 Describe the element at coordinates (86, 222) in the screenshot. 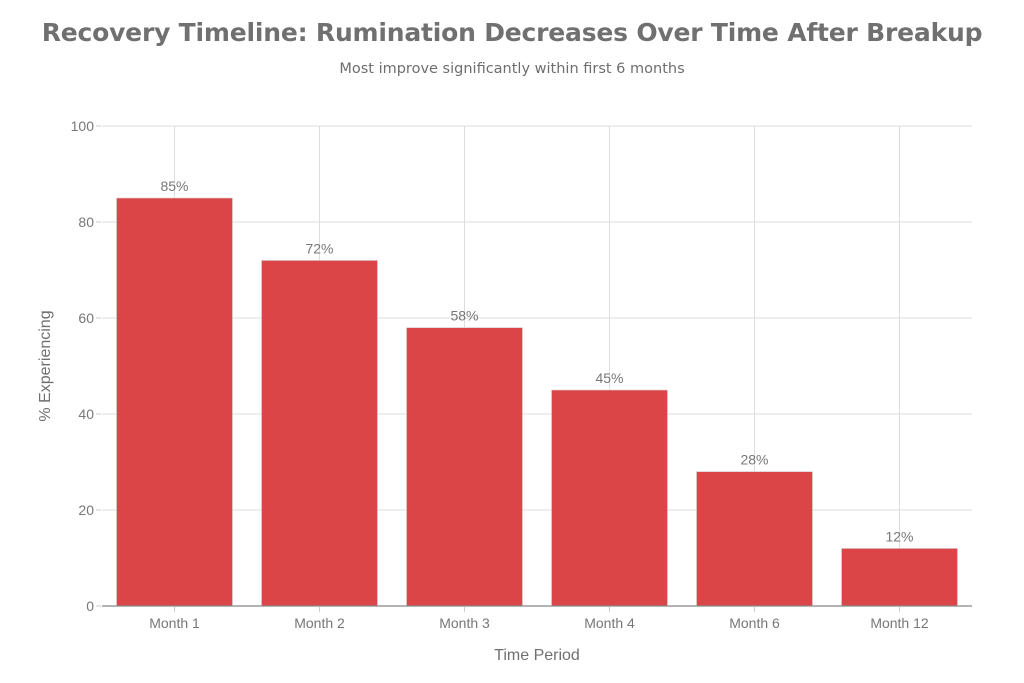

I see `y-tick-label: 80` at that location.